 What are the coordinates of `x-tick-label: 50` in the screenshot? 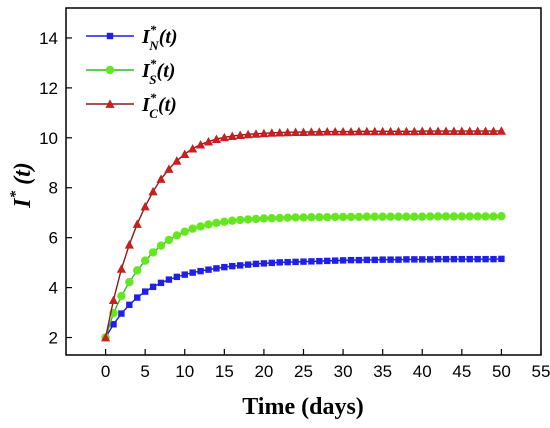 It's located at (501, 371).